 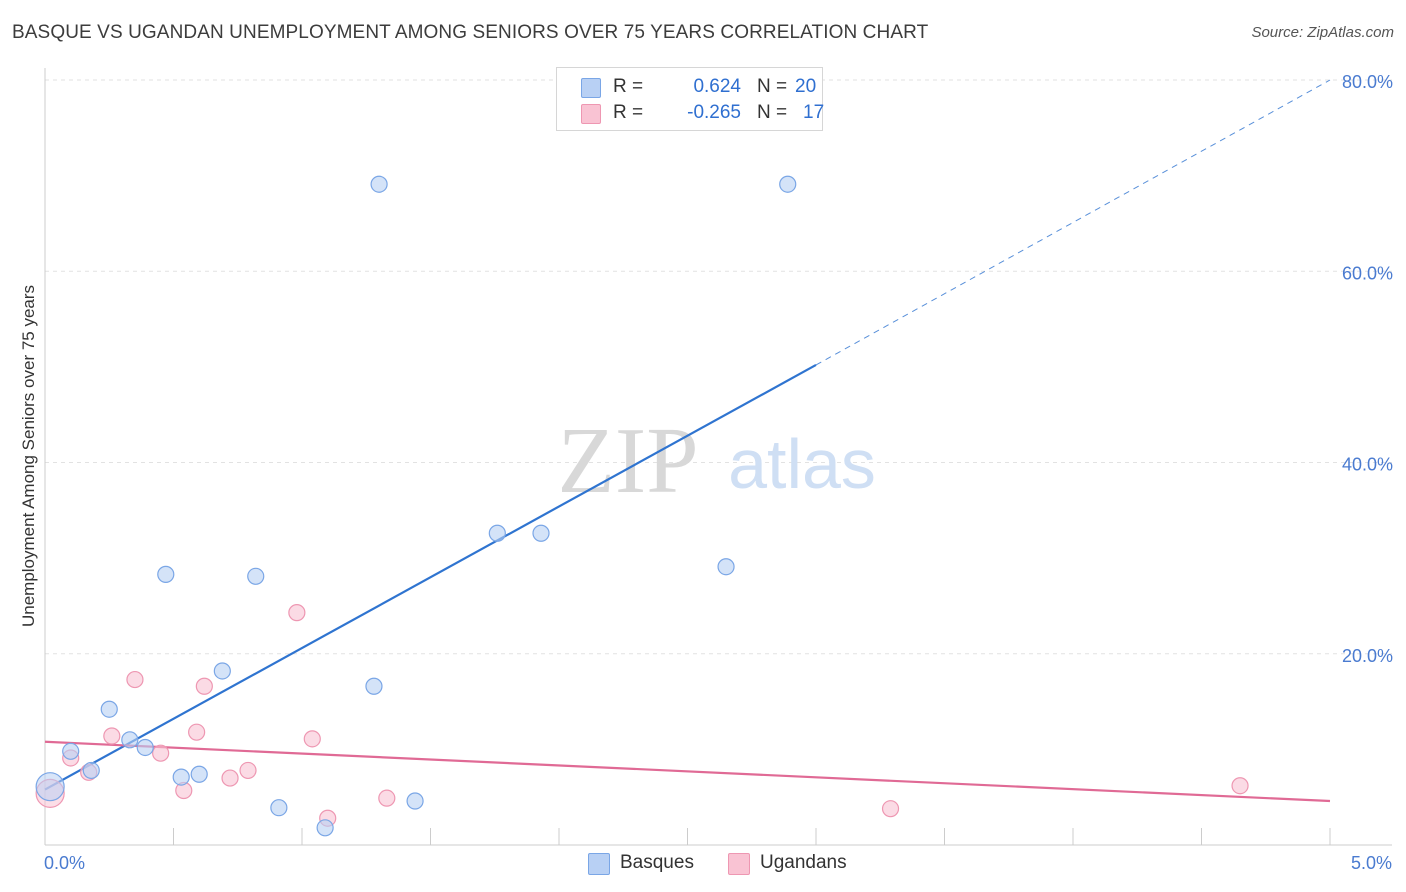 What do you see at coordinates (1322, 32) in the screenshot?
I see `source-credit: Source: ZipAtlas.com` at bounding box center [1322, 32].